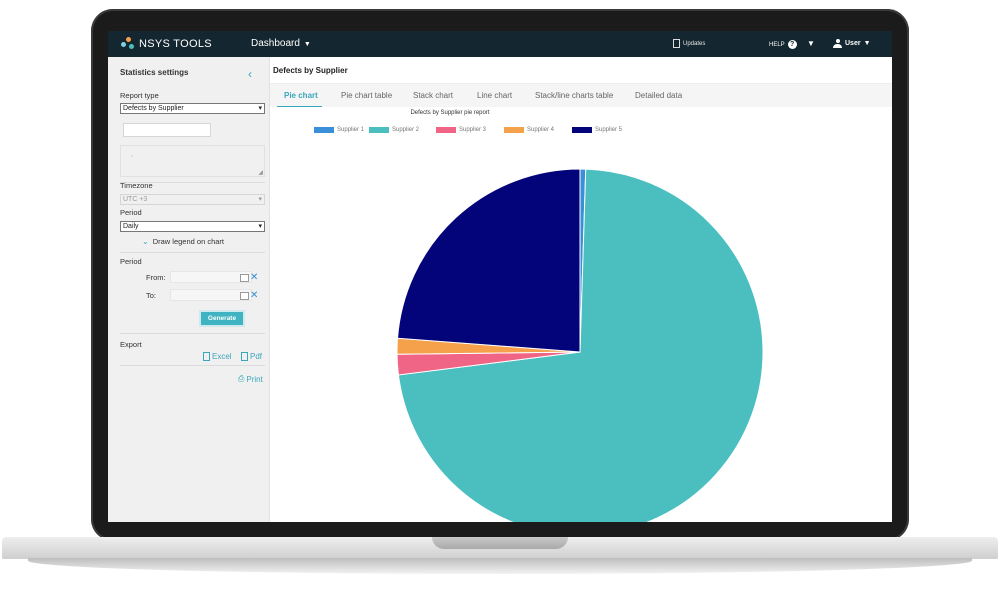 This screenshot has width=1000, height=591. Describe the element at coordinates (351, 130) in the screenshot. I see `legend-label: Supplier 1` at that location.